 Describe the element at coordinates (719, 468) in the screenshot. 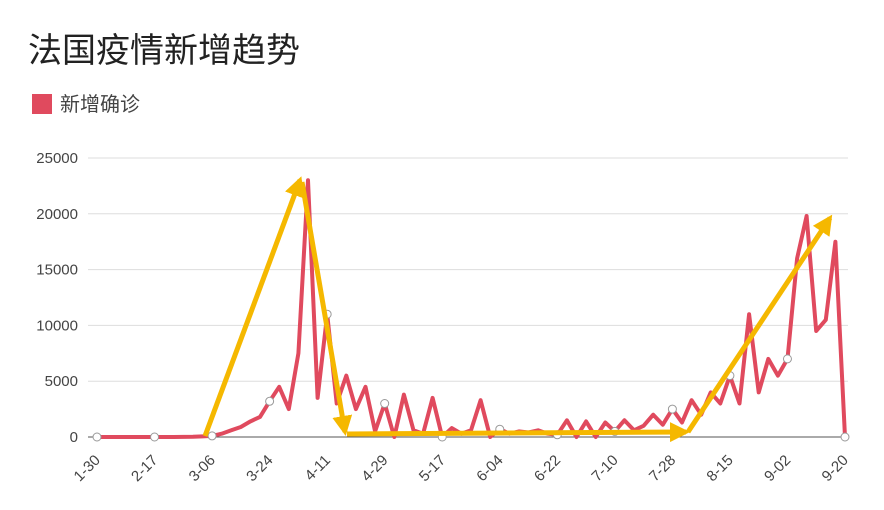

I see `x-tick-label: 8-15` at that location.